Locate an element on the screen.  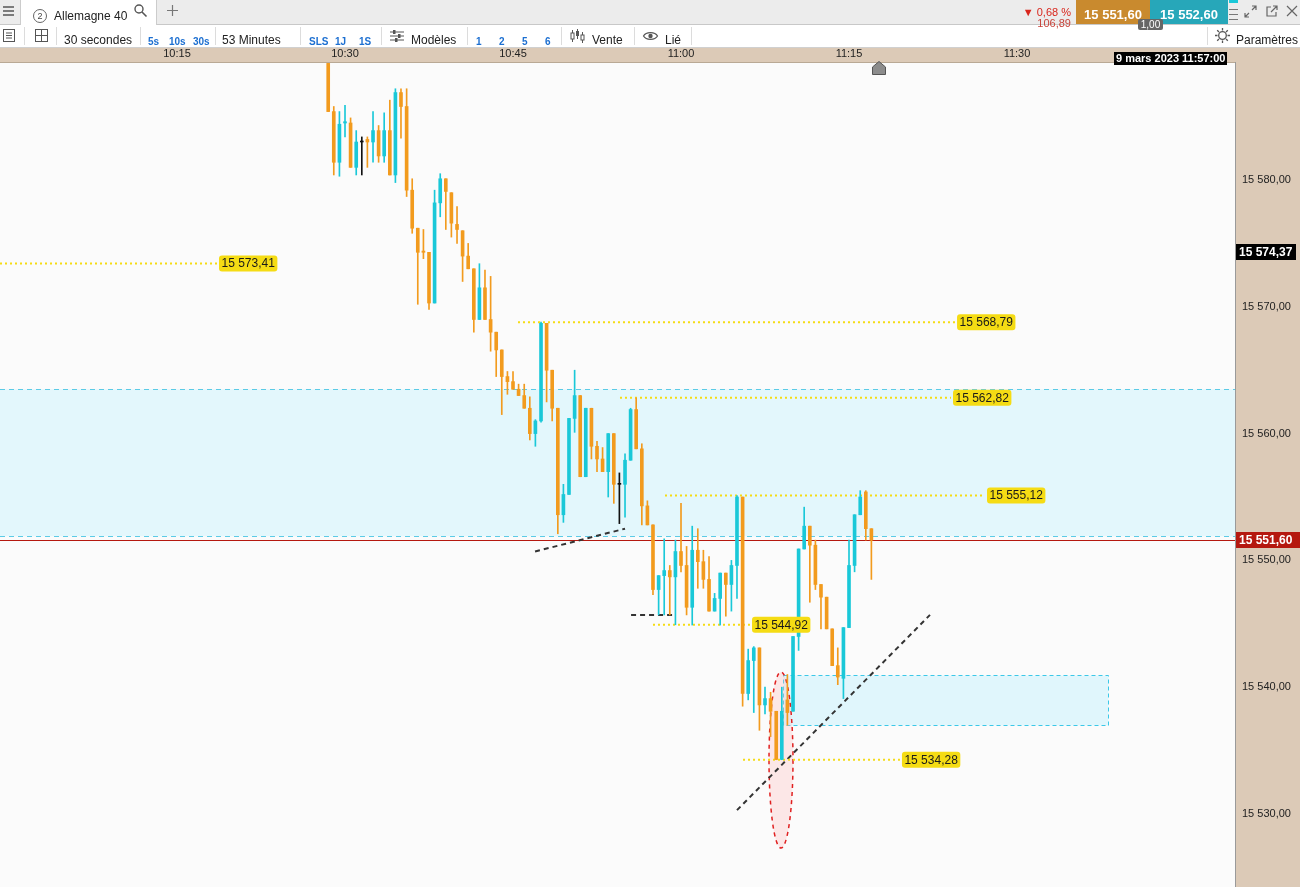
ref-line-label: 15 551,60 is located at coordinates (1266, 539).